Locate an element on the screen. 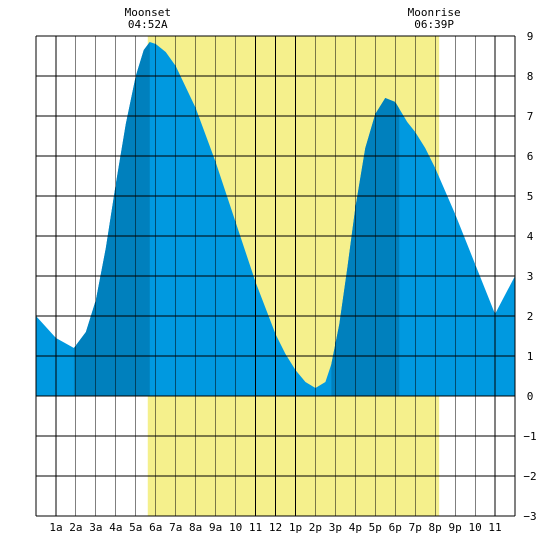 This screenshot has height=550, width=550. y-tick-label: 5 is located at coordinates (530, 196).